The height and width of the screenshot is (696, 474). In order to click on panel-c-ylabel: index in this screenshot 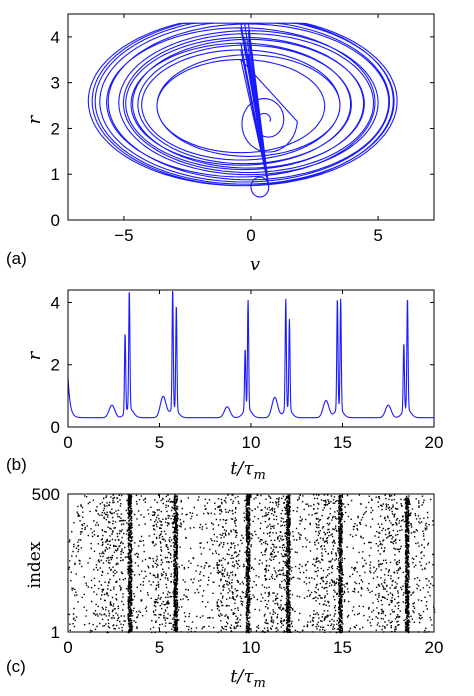, I will do `click(35, 564)`.